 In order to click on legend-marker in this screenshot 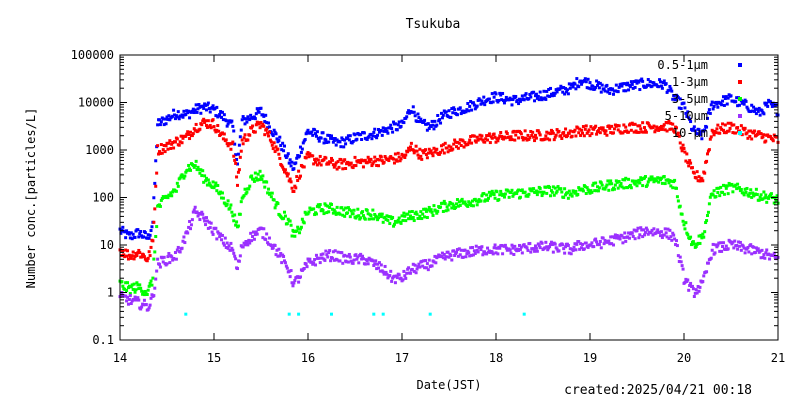, I will do `click(740, 82)`.